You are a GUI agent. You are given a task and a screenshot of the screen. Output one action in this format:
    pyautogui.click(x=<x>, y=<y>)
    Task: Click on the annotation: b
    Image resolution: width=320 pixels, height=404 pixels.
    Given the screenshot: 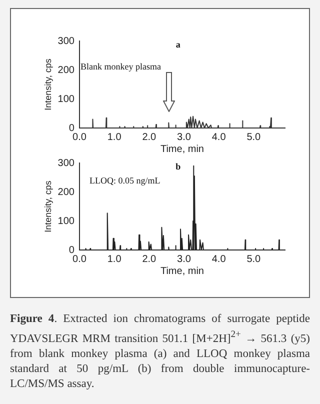 What is the action you would take?
    pyautogui.click(x=178, y=166)
    